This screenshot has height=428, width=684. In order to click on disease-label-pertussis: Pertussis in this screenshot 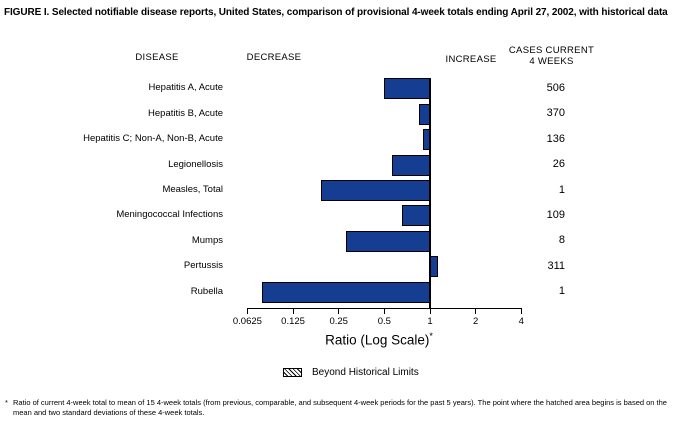, I will do `click(203, 266)`.